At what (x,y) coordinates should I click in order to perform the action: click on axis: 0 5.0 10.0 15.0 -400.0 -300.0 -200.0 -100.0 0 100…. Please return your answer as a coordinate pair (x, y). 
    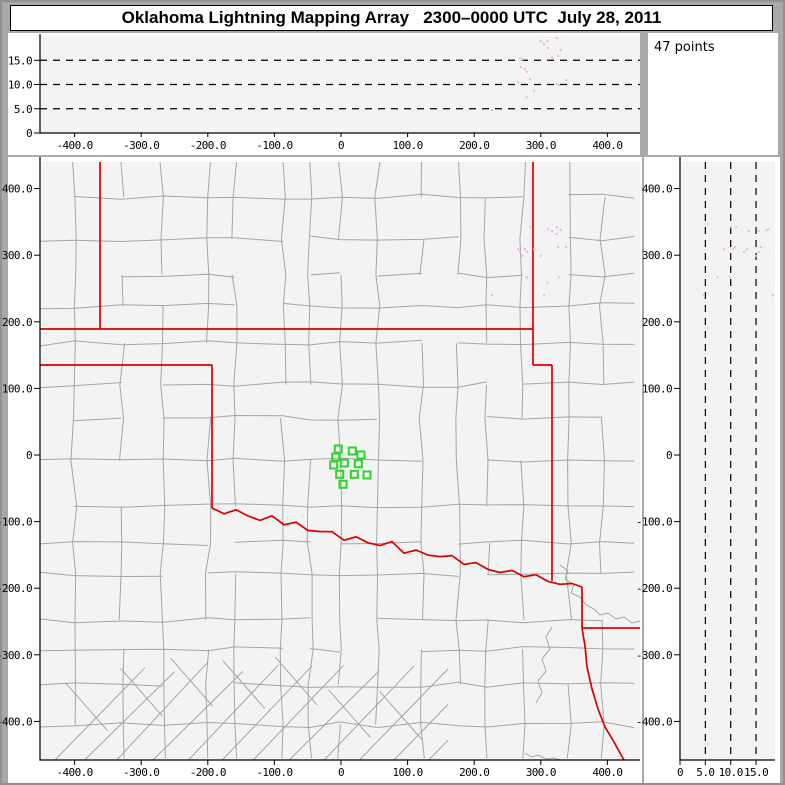
    Looking at the image, I should click on (324, 93).